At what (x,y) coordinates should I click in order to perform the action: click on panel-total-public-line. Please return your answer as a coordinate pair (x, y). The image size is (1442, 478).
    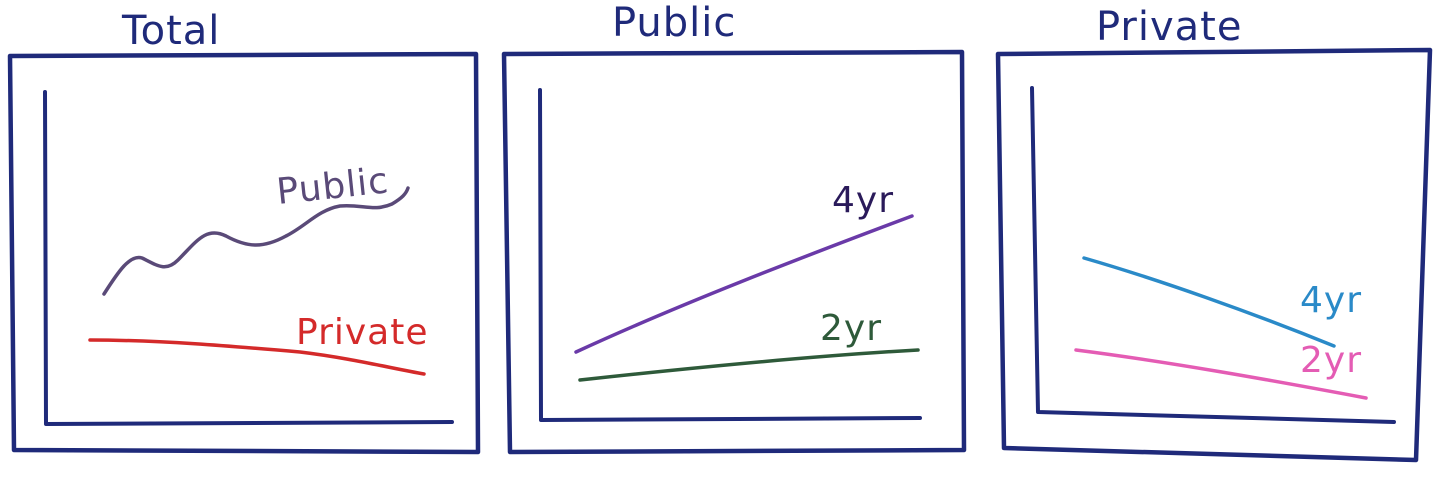
    Looking at the image, I should click on (256, 241).